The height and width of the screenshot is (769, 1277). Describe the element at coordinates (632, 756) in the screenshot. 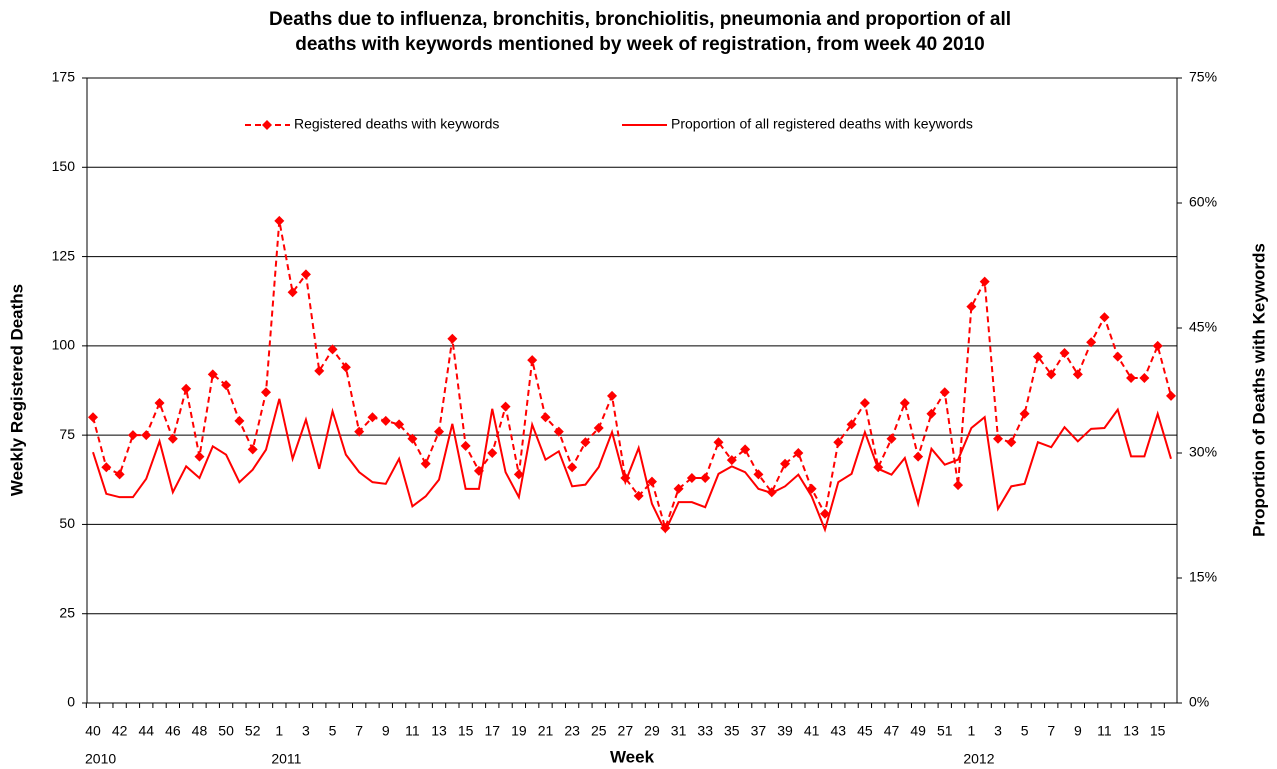

I see `x-axis-title: Week` at that location.